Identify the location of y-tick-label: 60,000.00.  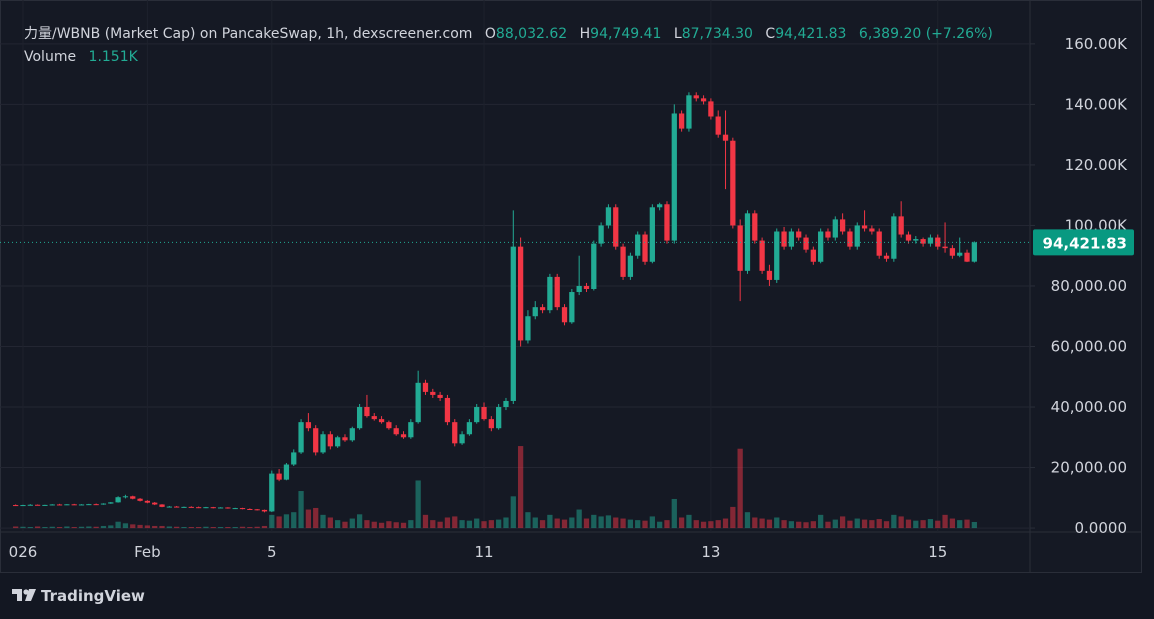
(1089, 346).